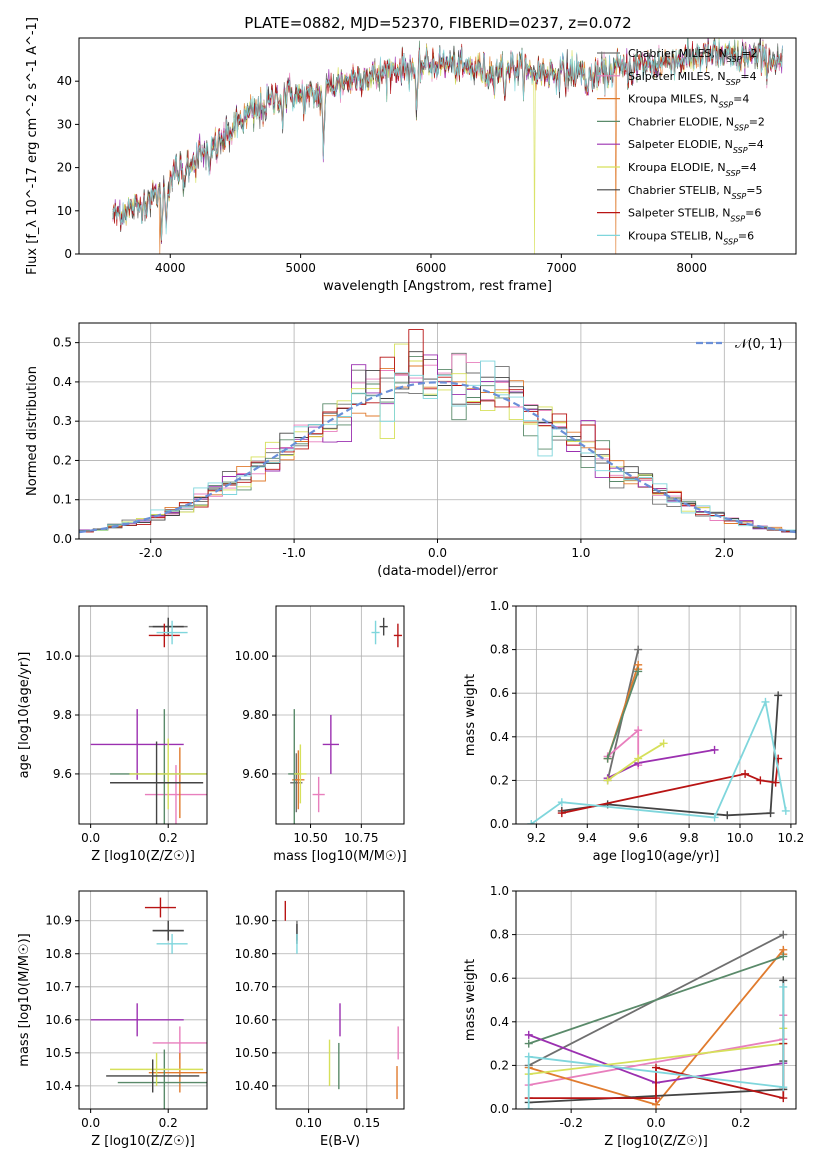  I want to click on legend-entry: Salpeter ELODIE, NSSP=4, so click(696, 146).